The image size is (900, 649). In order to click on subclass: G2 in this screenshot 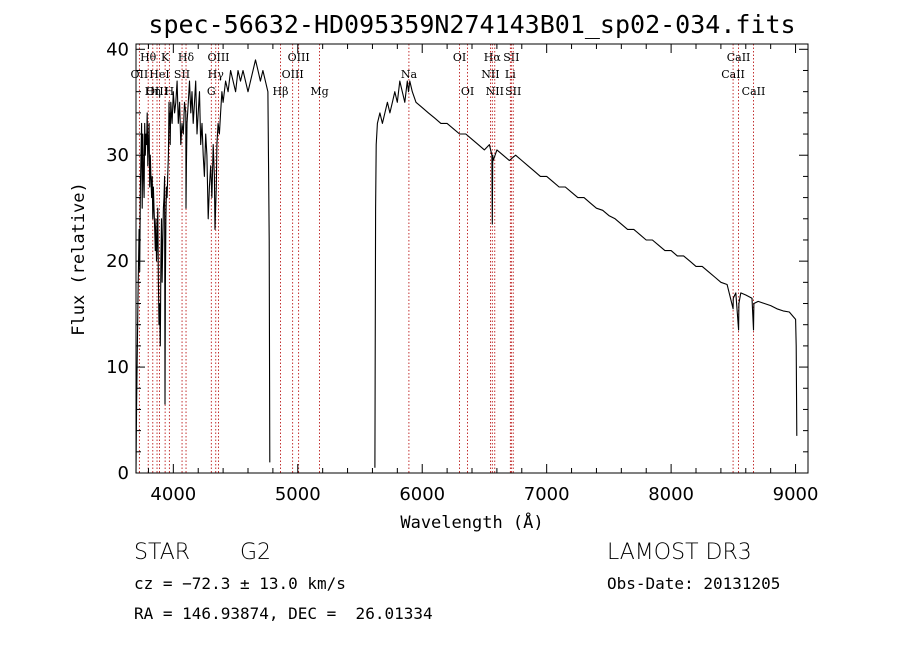, I will do `click(256, 552)`.